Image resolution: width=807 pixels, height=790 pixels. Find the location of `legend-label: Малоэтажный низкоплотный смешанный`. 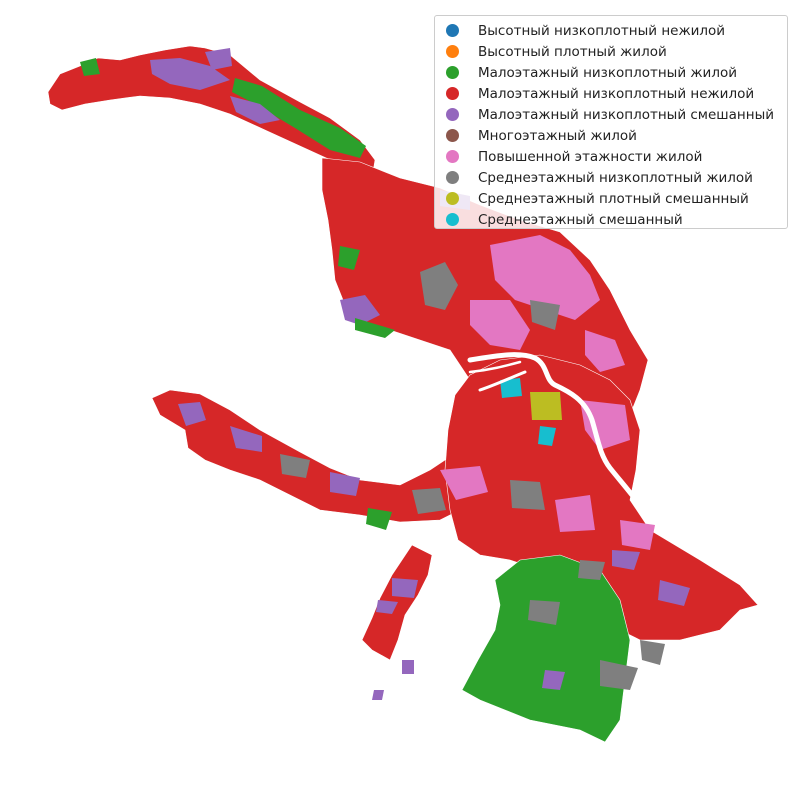

legend-label: Малоэтажный низкоплотный смешанный is located at coordinates (626, 114).